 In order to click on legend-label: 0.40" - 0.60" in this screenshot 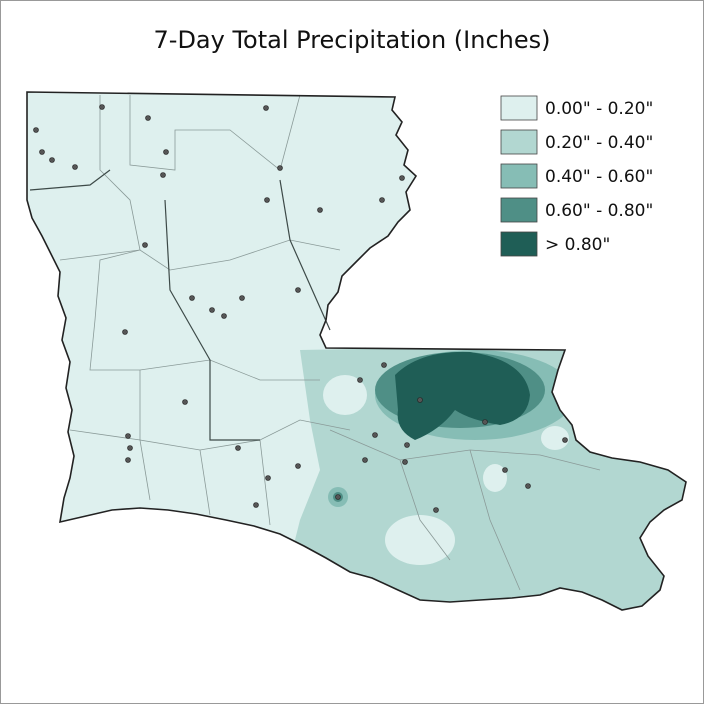, I will do `click(599, 177)`.